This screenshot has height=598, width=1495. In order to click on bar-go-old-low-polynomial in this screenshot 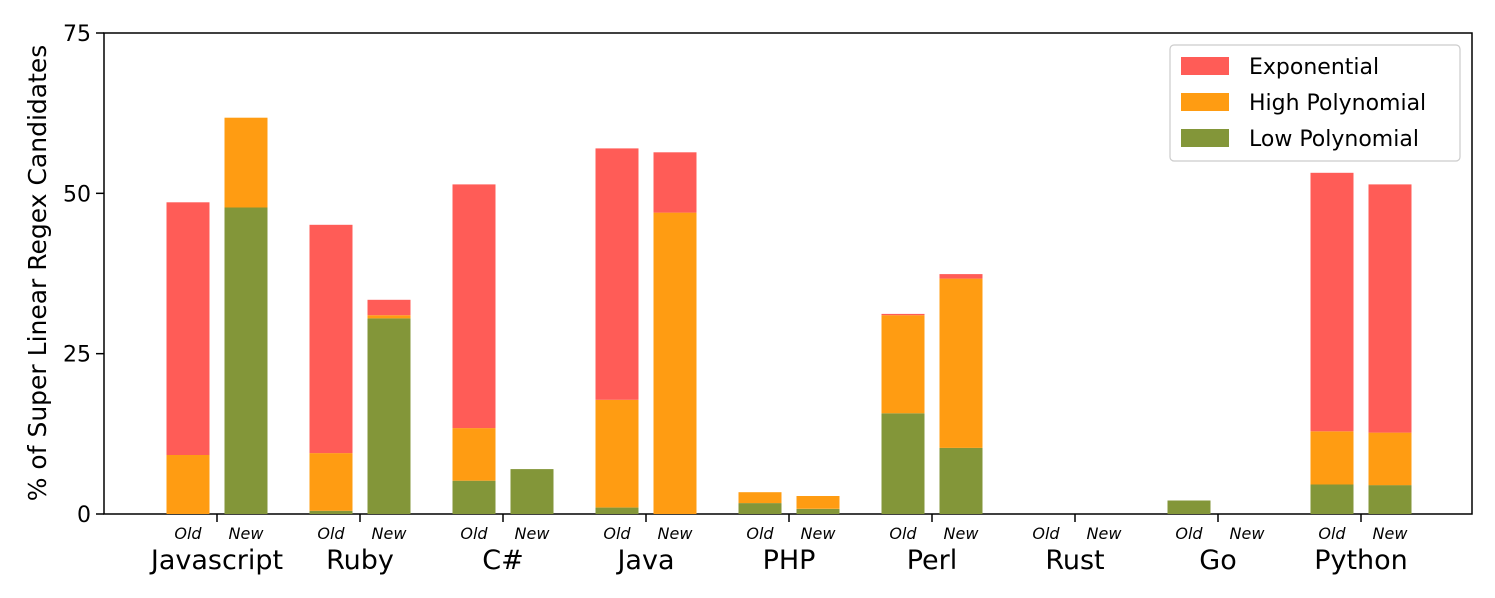, I will do `click(1189, 507)`.